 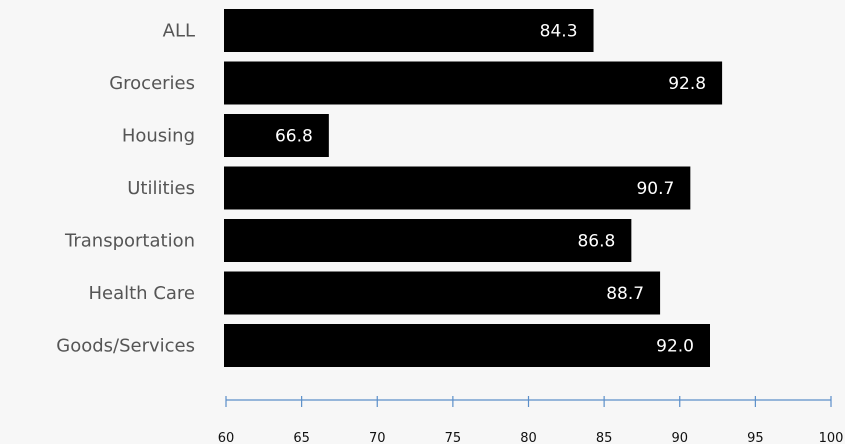 What do you see at coordinates (675, 347) in the screenshot?
I see `value-label-goods-services: 92.0` at bounding box center [675, 347].